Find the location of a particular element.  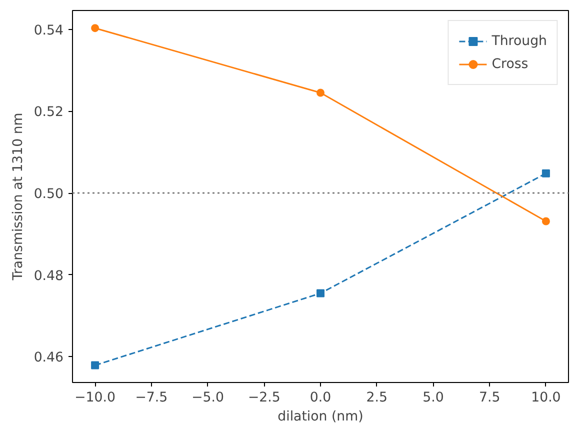

x-tick-label: −7.5 is located at coordinates (151, 398).